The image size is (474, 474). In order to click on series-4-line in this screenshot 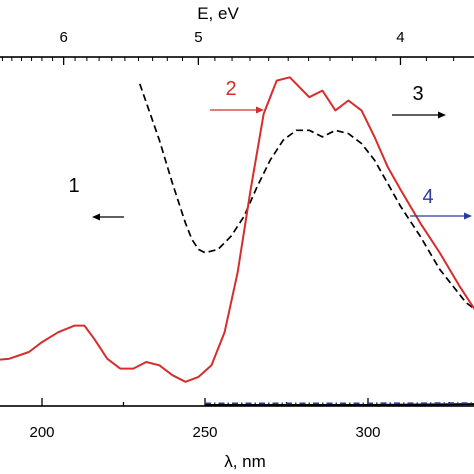, I will do `click(339, 403)`.